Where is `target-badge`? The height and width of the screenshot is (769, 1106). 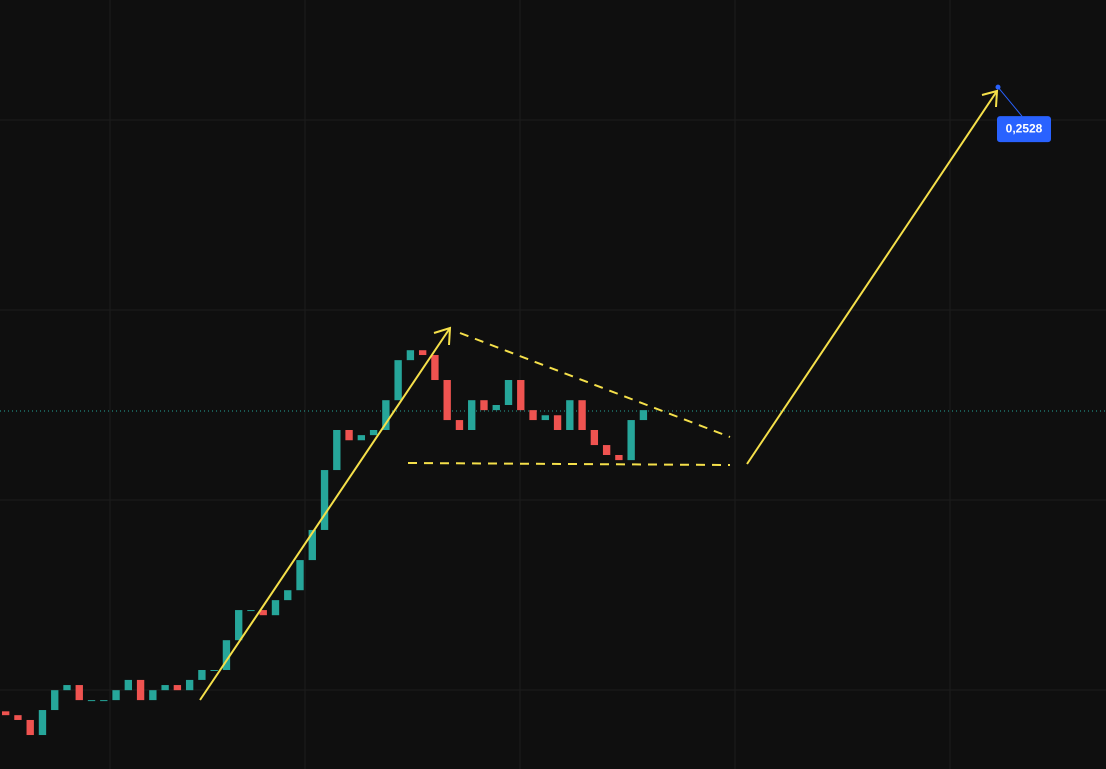
target-badge is located at coordinates (1024, 129).